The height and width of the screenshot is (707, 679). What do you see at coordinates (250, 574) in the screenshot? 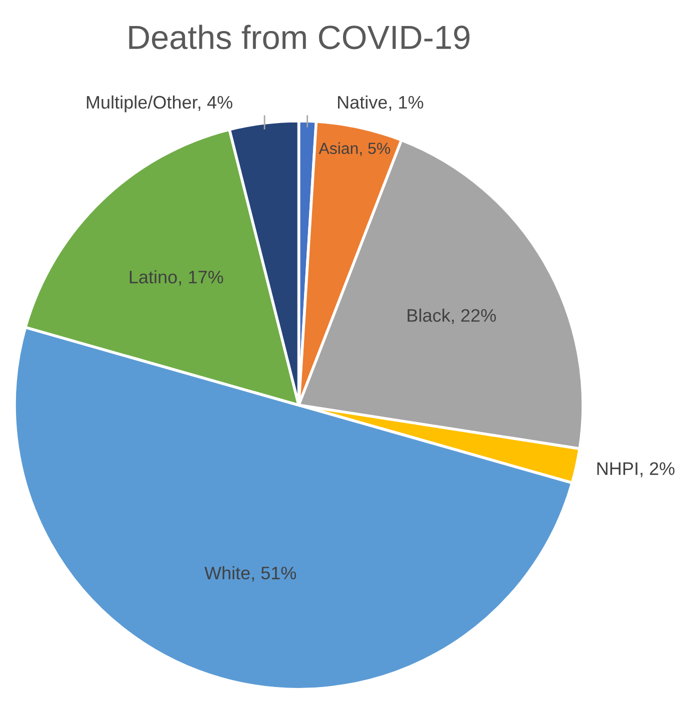
I see `slice-label: White, 51%` at bounding box center [250, 574].